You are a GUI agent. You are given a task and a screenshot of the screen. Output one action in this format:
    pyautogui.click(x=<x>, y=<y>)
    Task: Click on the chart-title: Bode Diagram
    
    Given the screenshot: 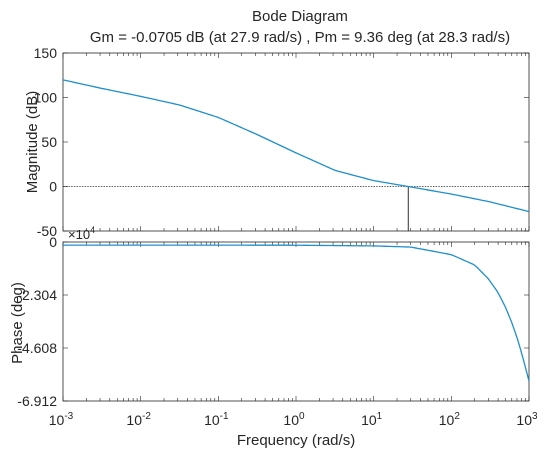 What is the action you would take?
    pyautogui.click(x=300, y=16)
    